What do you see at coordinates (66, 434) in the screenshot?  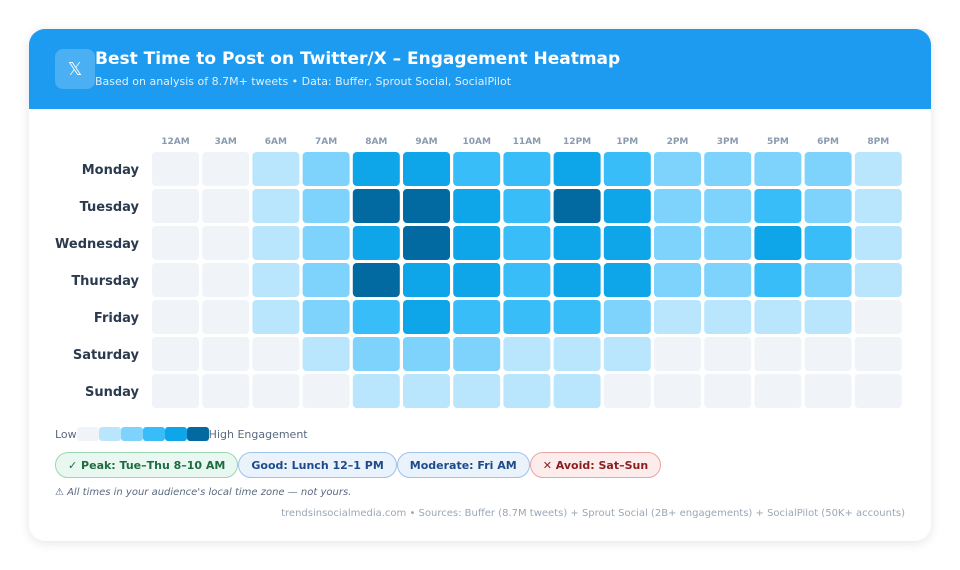 I see `legend-low-label: Low` at bounding box center [66, 434].